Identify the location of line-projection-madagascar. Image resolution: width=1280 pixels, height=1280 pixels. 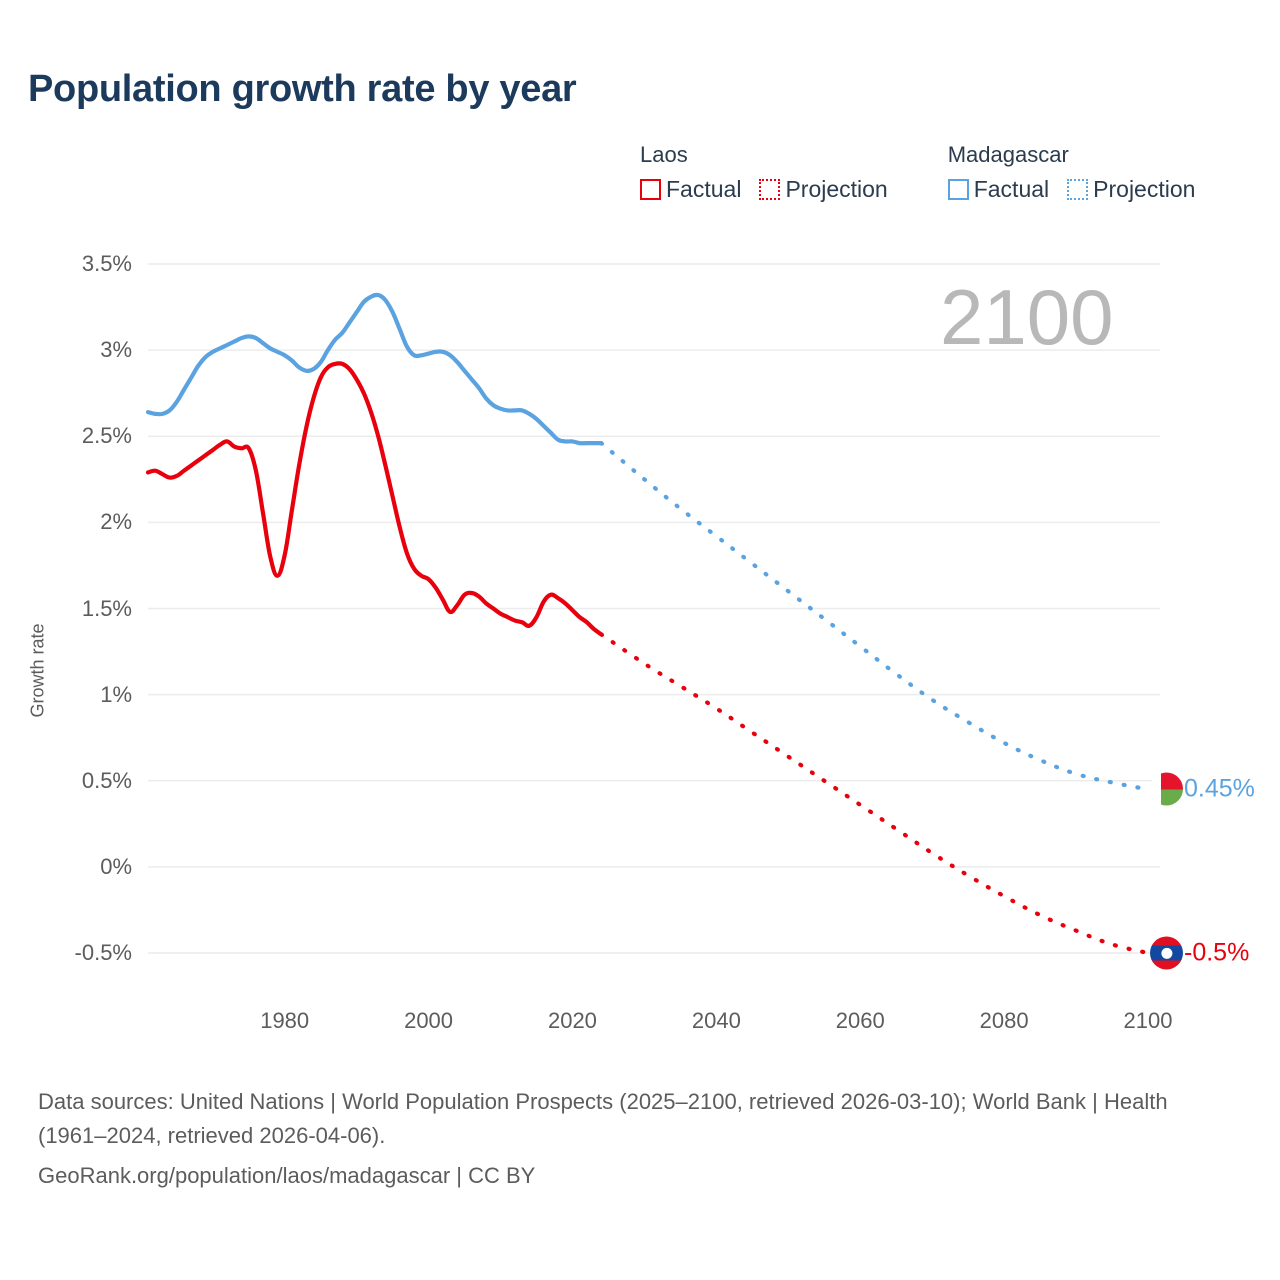
(875, 616).